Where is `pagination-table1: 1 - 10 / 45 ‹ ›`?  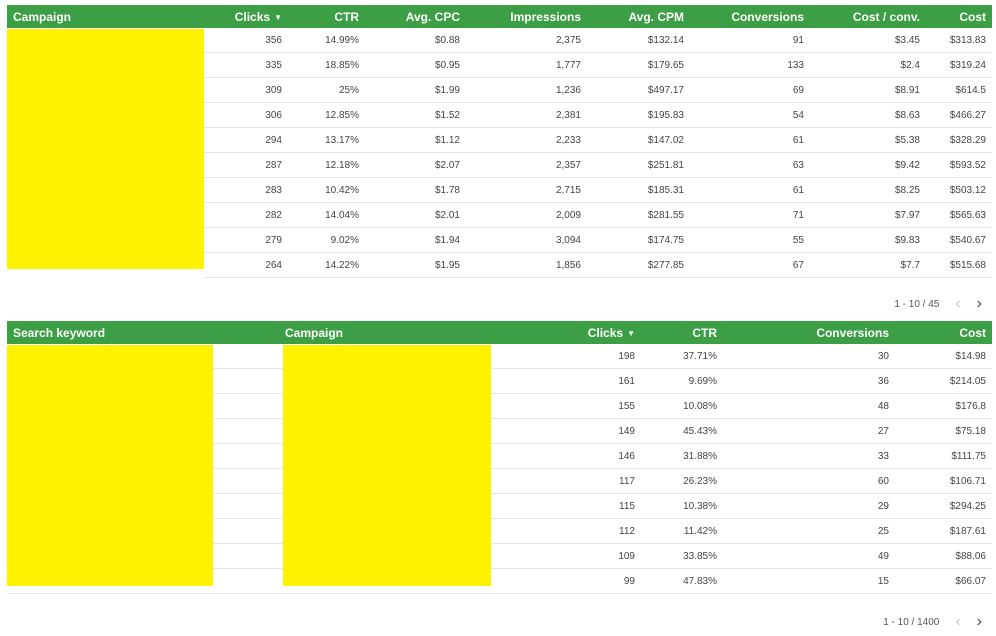 pagination-table1: 1 - 10 / 45 ‹ › is located at coordinates (938, 304).